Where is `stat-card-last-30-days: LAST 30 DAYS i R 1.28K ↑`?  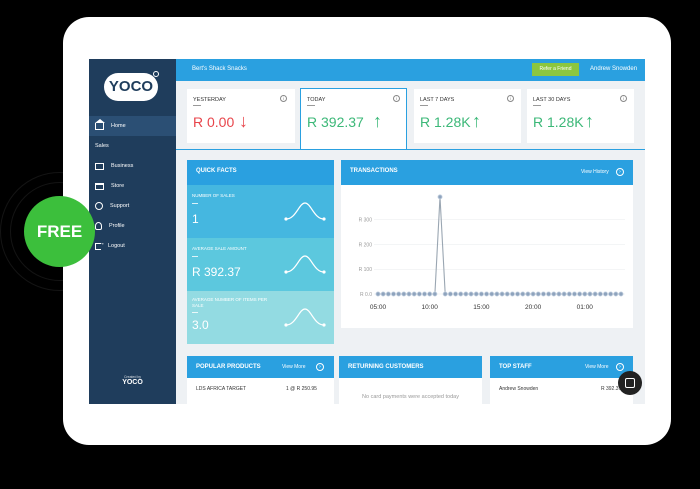 stat-card-last-30-days: LAST 30 DAYS i R 1.28K ↑ is located at coordinates (580, 116).